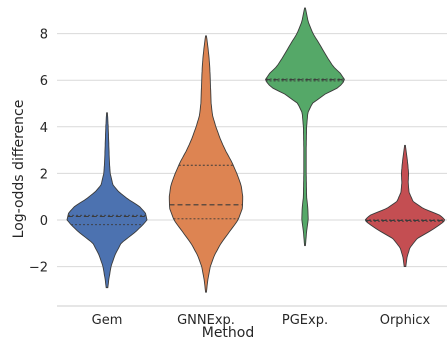 This screenshot has width=447, height=344. What do you see at coordinates (261, 320) in the screenshot?
I see `x-tick-labels: Gem GNNExp. PGExp. Orphicx` at bounding box center [261, 320].